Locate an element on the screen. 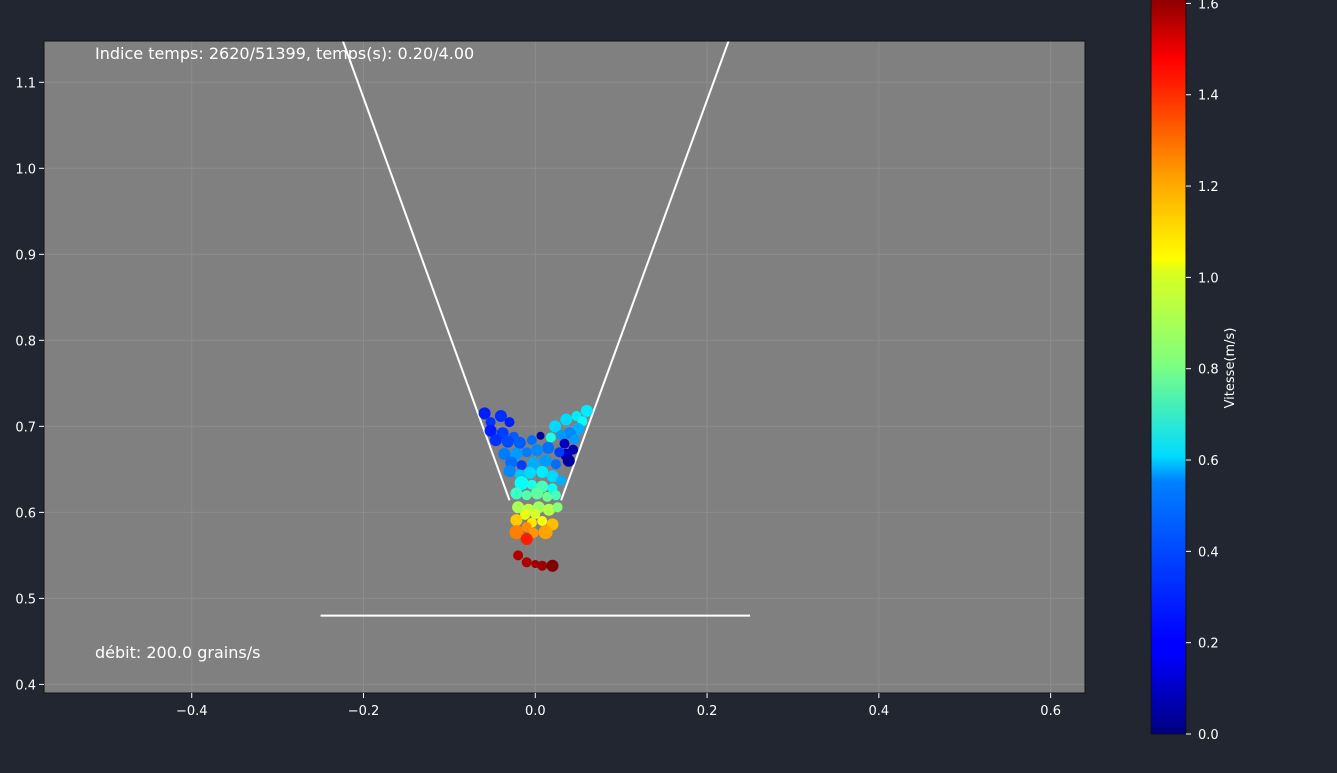  y-axis: 0.4 0.5 0.6 0.7 0.8 0.9 1.0 1.1 is located at coordinates (29, 384).